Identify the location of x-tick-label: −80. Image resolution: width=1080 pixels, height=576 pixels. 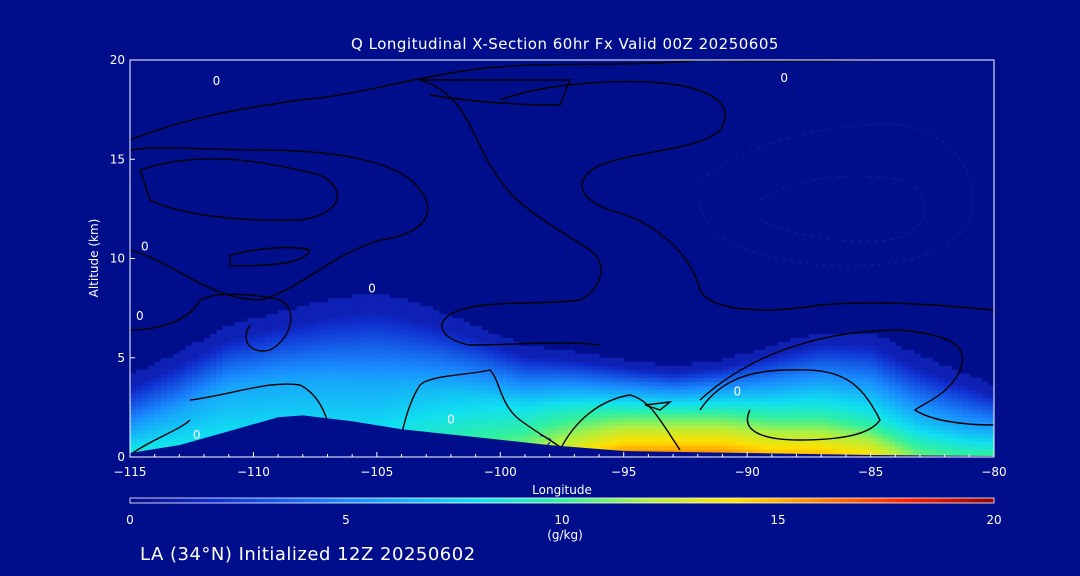
(993, 472).